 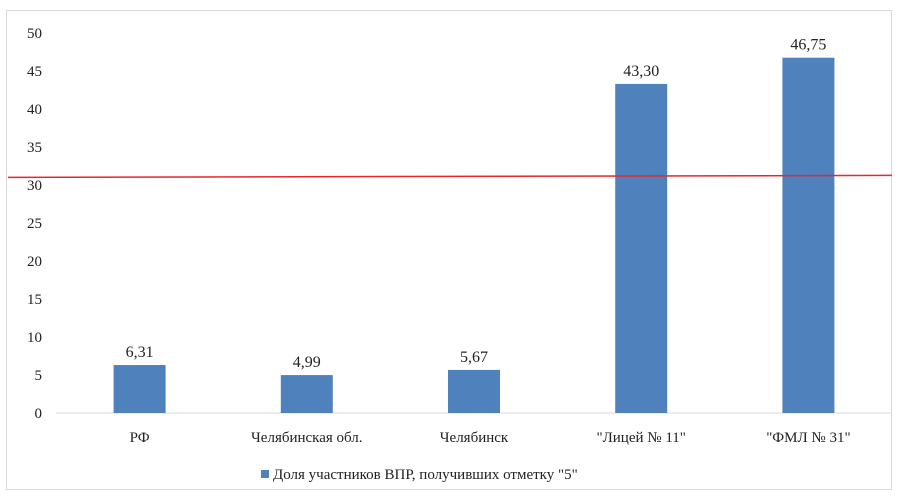 I want to click on x-tick-label: "Лицей № 11", so click(x=640, y=438).